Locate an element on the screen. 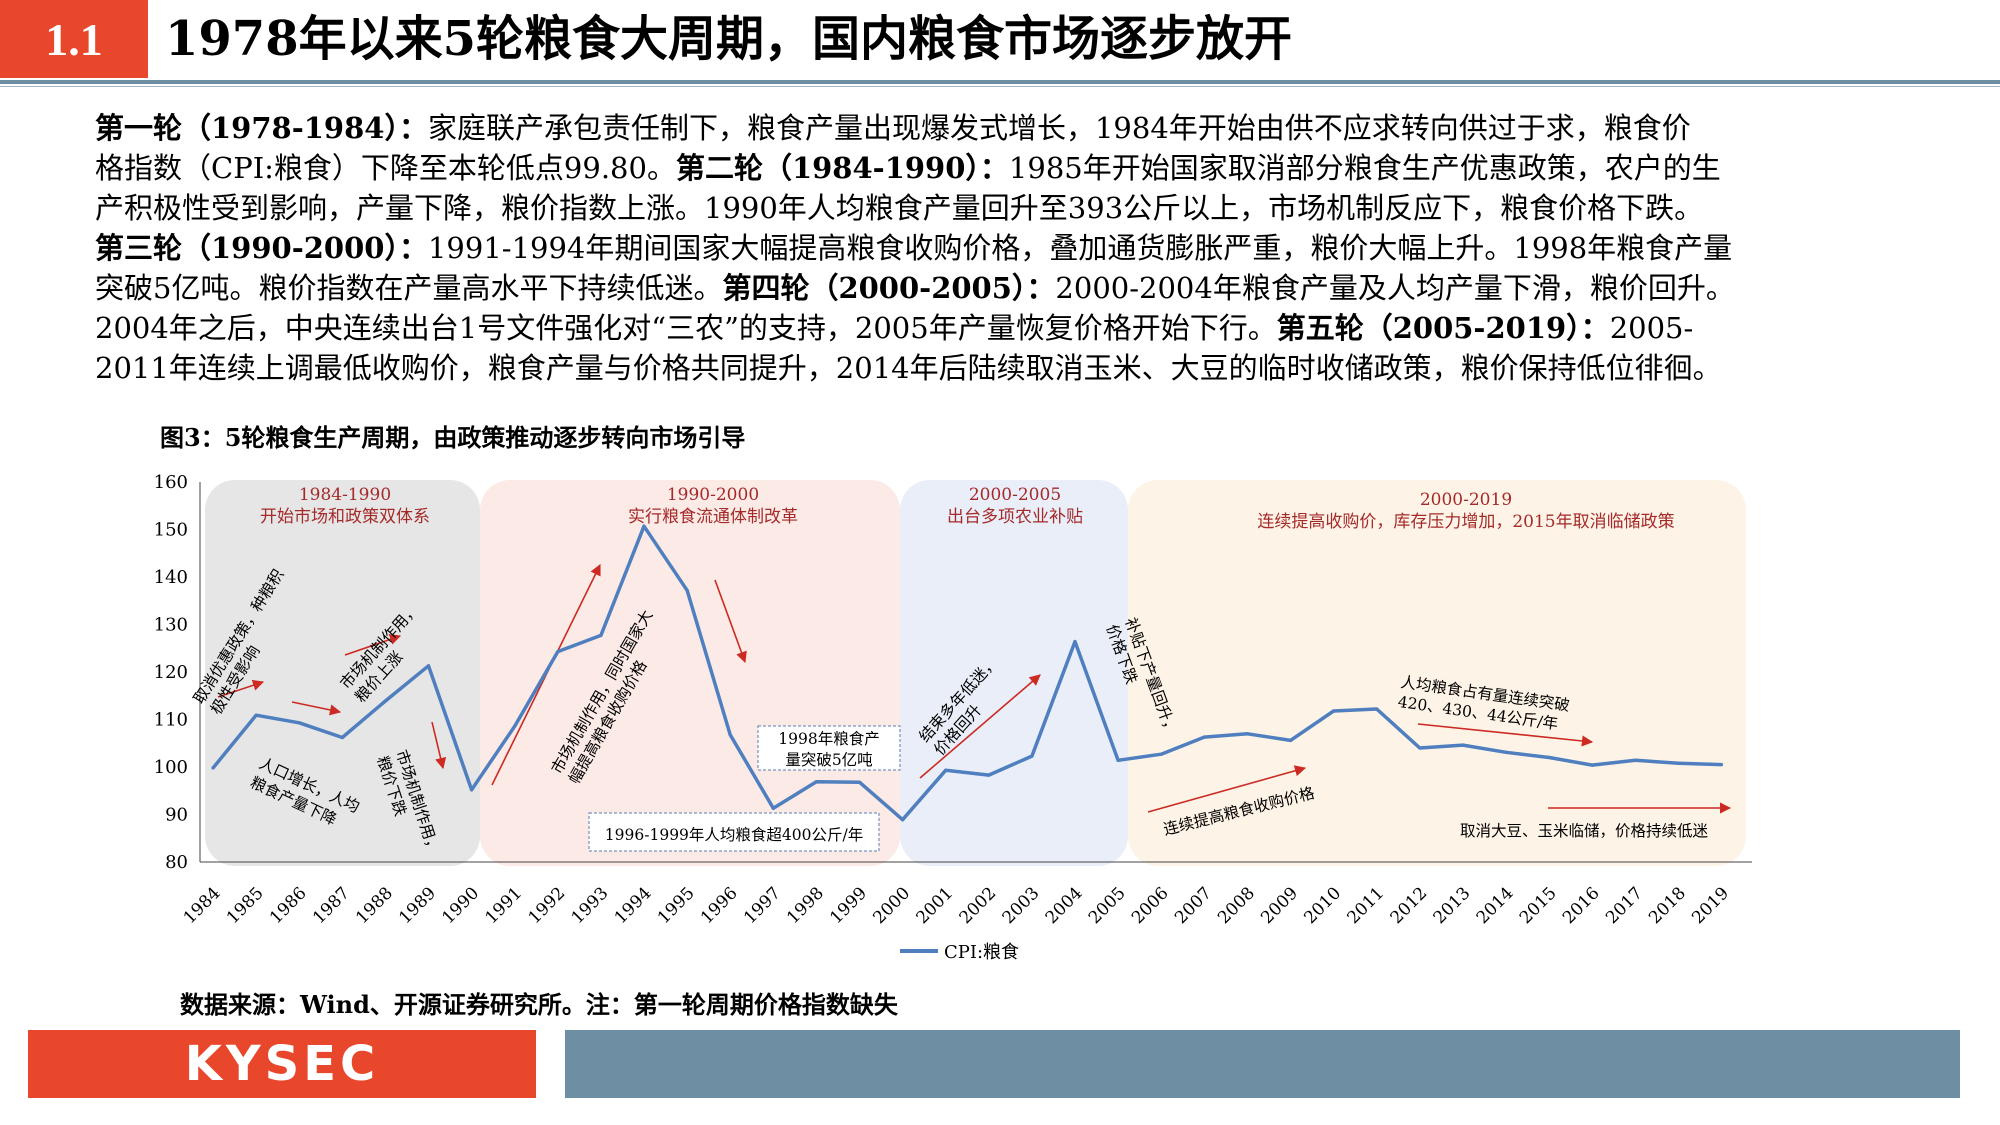 The width and height of the screenshot is (2000, 1125). section-number: 1.1 is located at coordinates (74, 39).